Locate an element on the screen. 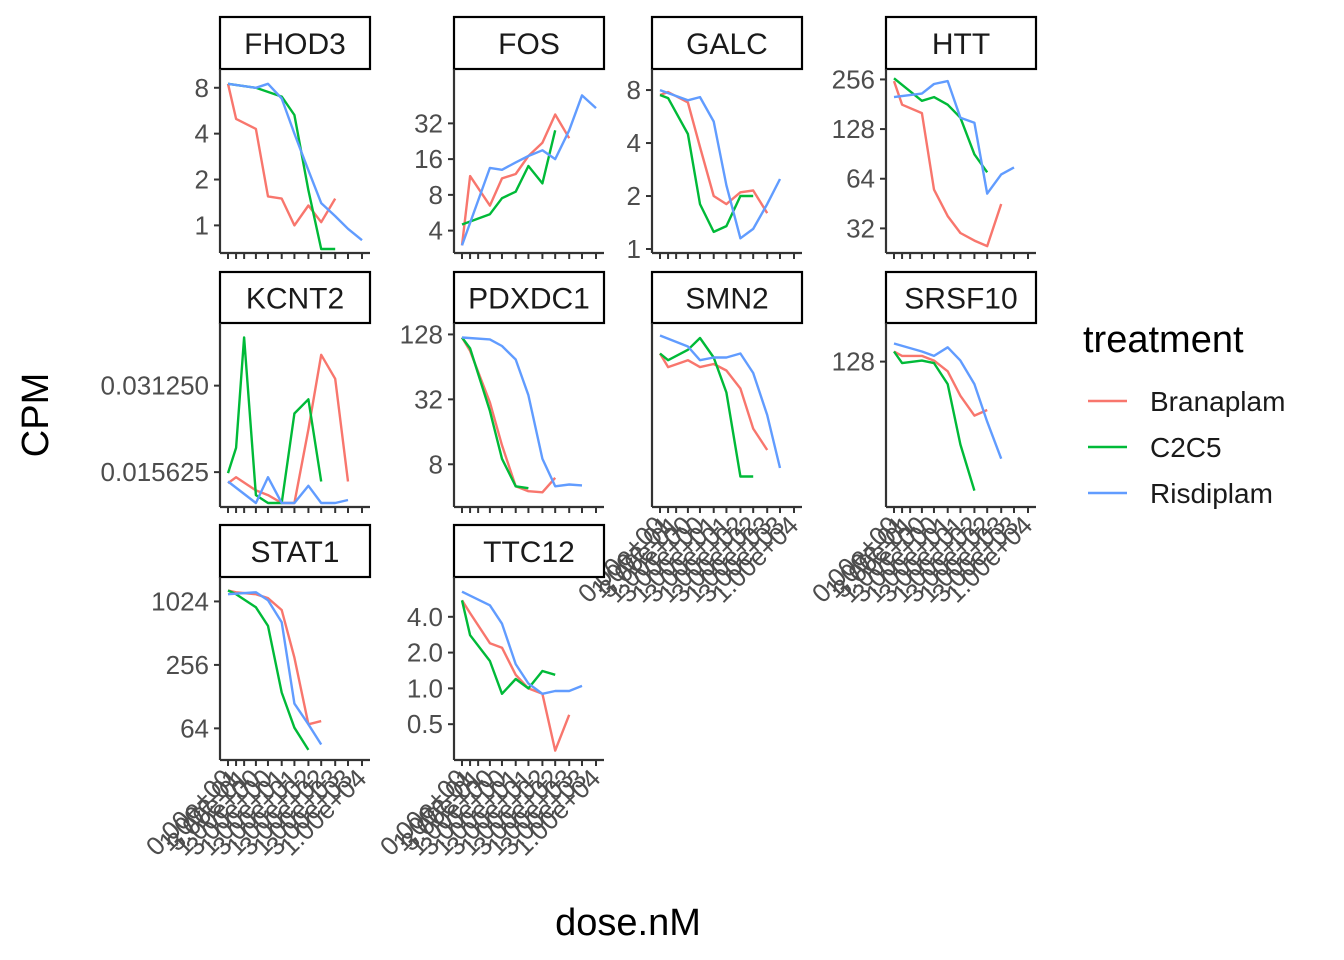 Image resolution: width=1344 pixels, height=960 pixels. legend: treatment Branaplam C2C5 Risdiplam is located at coordinates (1184, 414).